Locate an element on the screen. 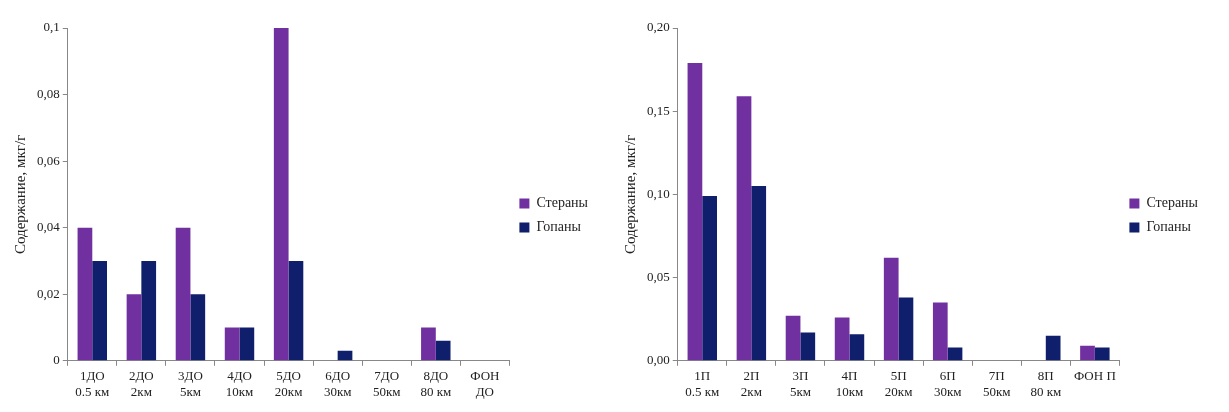 The height and width of the screenshot is (412, 1229). x-tick-label: 6П 30км is located at coordinates (947, 383).